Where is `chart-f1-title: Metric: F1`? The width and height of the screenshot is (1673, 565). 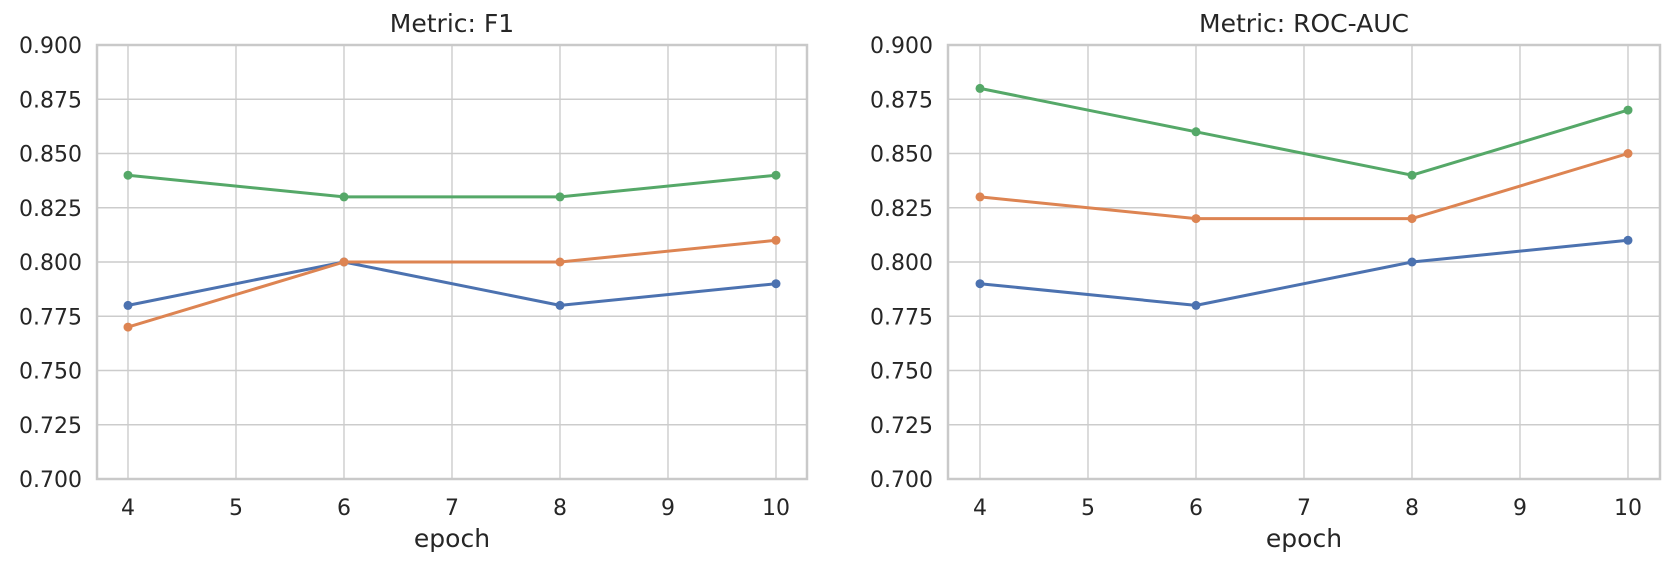
chart-f1-title: Metric: F1 is located at coordinates (452, 23).